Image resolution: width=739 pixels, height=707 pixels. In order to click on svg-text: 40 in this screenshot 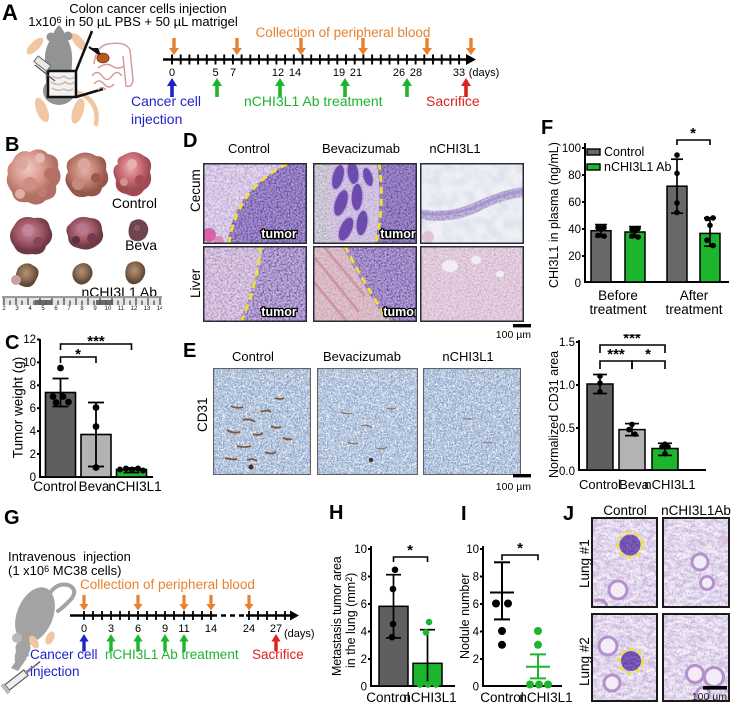, I will do `click(574, 230)`.